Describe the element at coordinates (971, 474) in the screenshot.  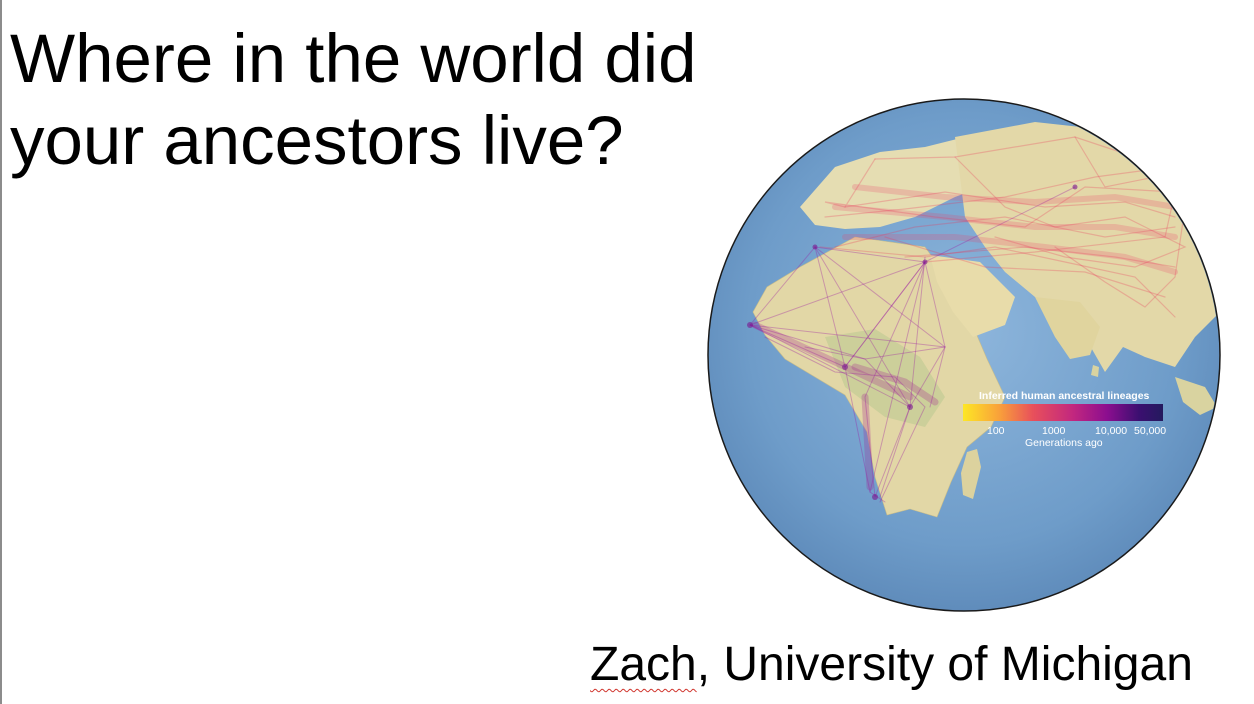
I see `madagascar-landmass` at that location.